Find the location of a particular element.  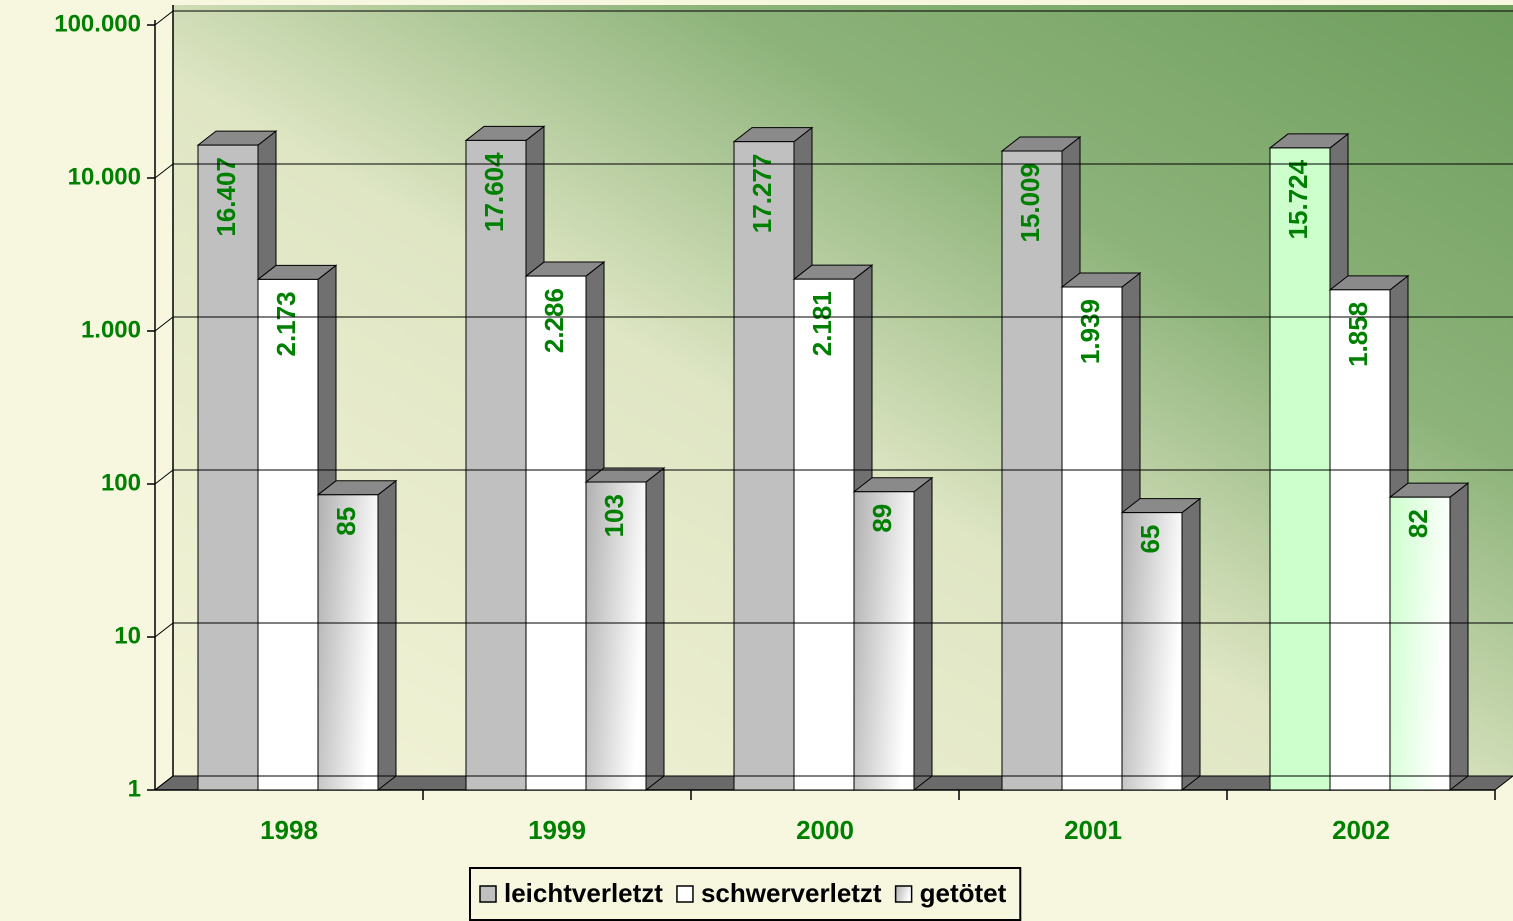

value-label: 15.009 is located at coordinates (1030, 203).